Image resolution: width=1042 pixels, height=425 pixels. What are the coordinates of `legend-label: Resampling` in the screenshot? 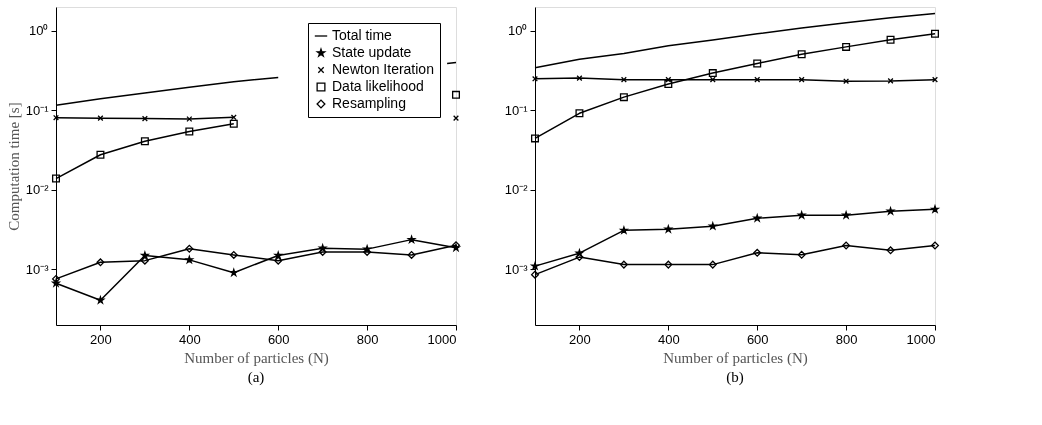 It's located at (369, 103).